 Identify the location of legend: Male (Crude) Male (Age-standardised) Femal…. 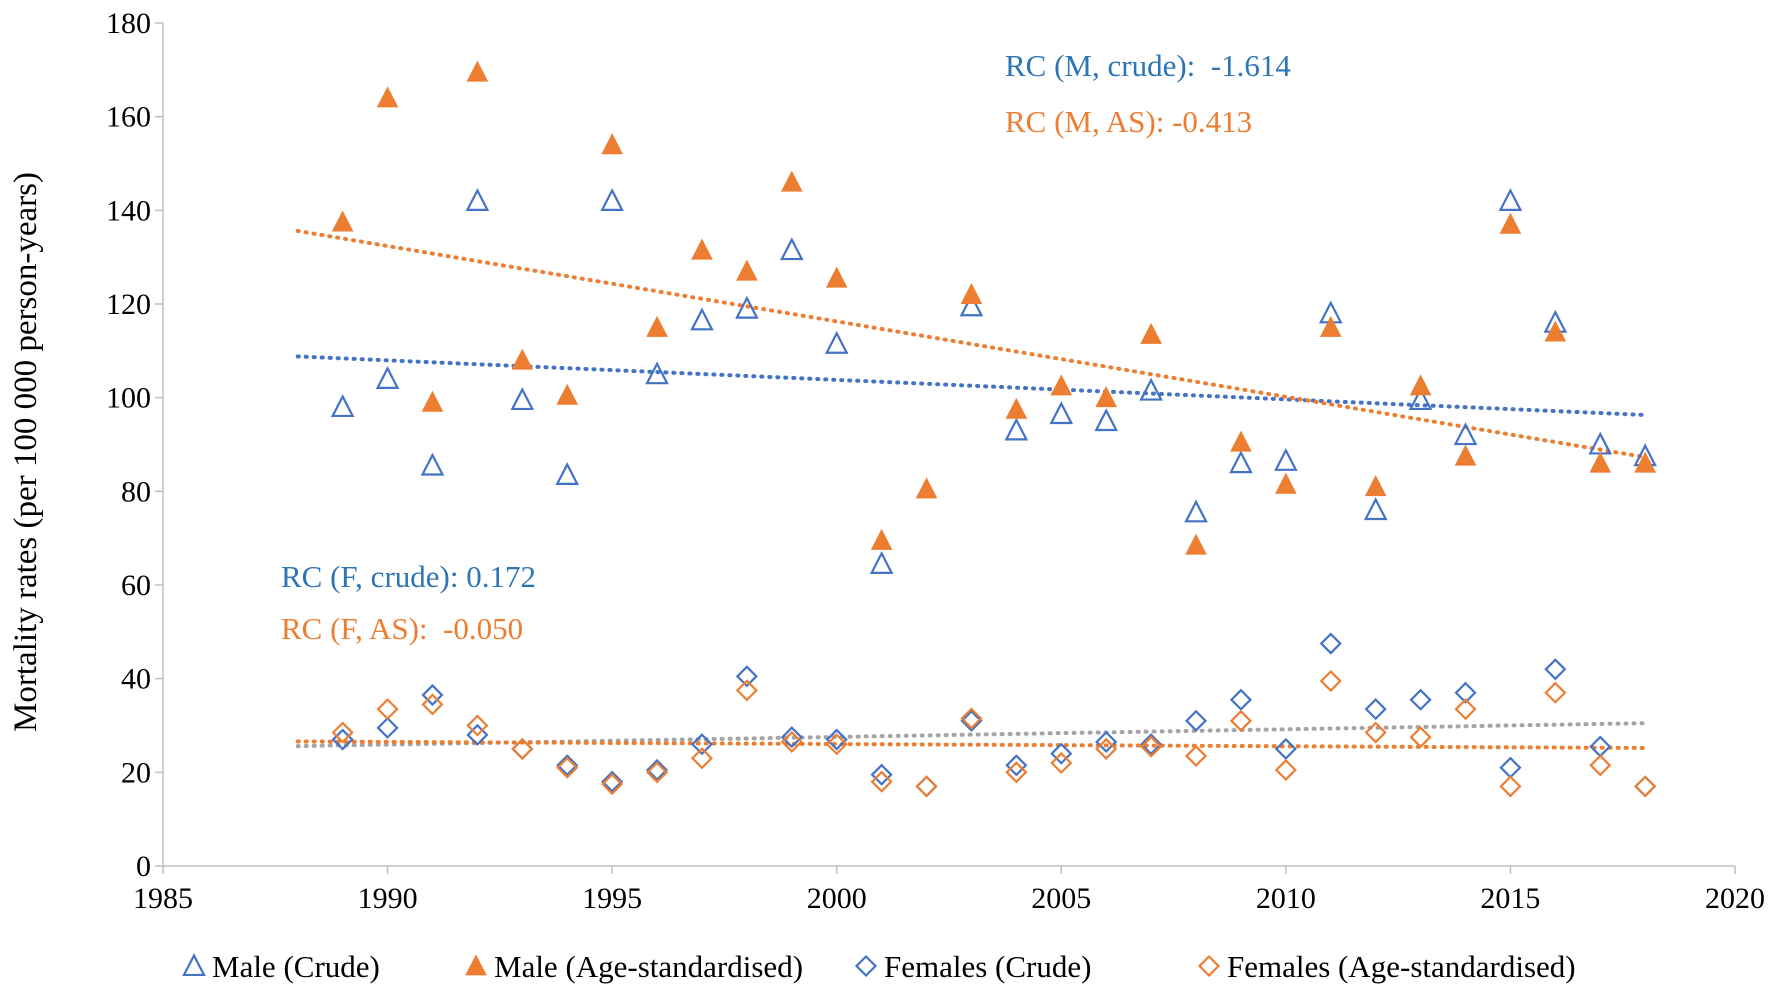
(879, 966).